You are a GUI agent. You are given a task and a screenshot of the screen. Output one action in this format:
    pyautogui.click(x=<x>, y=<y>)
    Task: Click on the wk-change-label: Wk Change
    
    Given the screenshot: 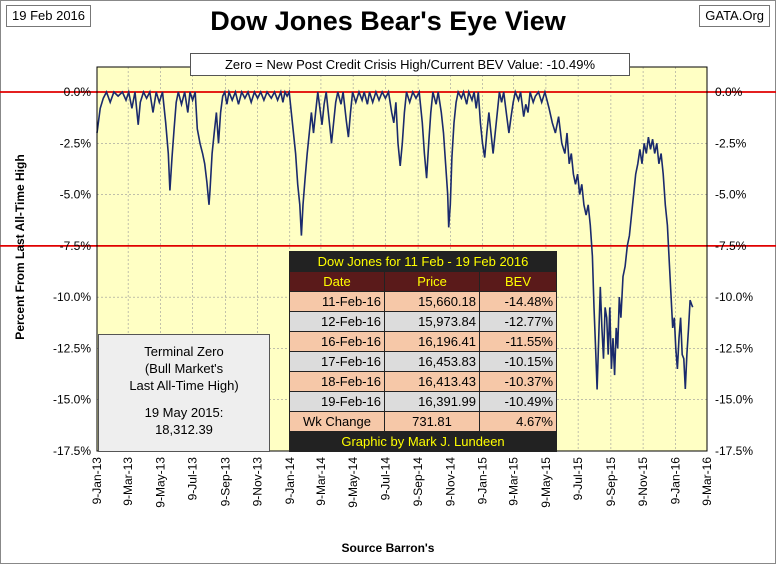 What is the action you would take?
    pyautogui.click(x=337, y=421)
    